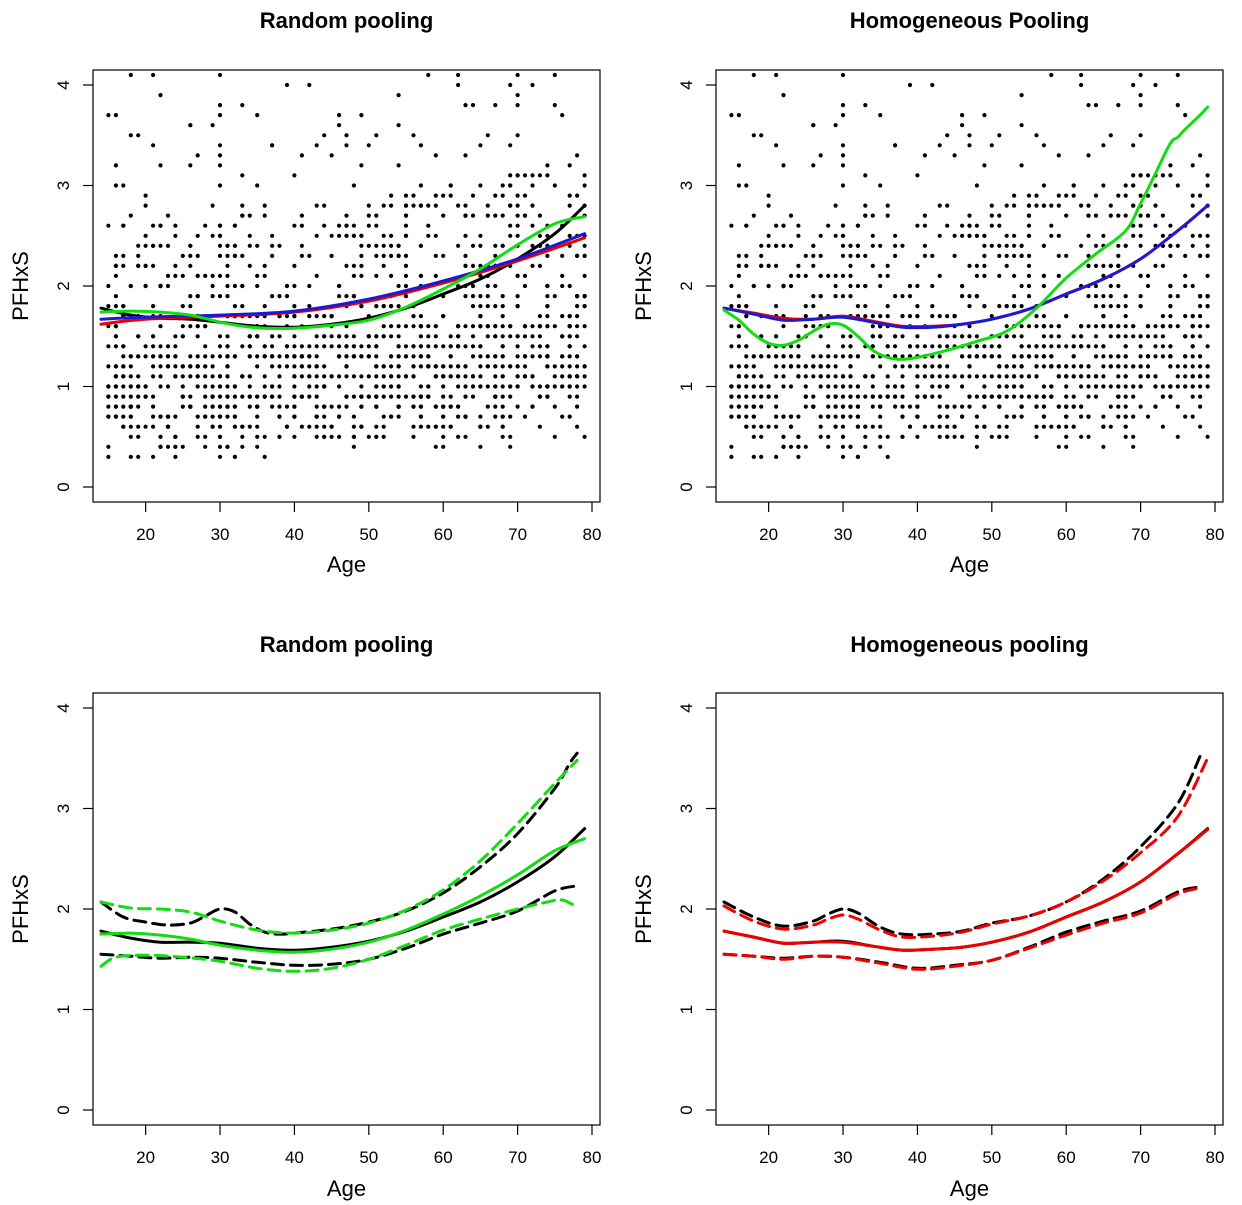  Describe the element at coordinates (686, 386) in the screenshot. I see `y-tick-label: 1` at that location.